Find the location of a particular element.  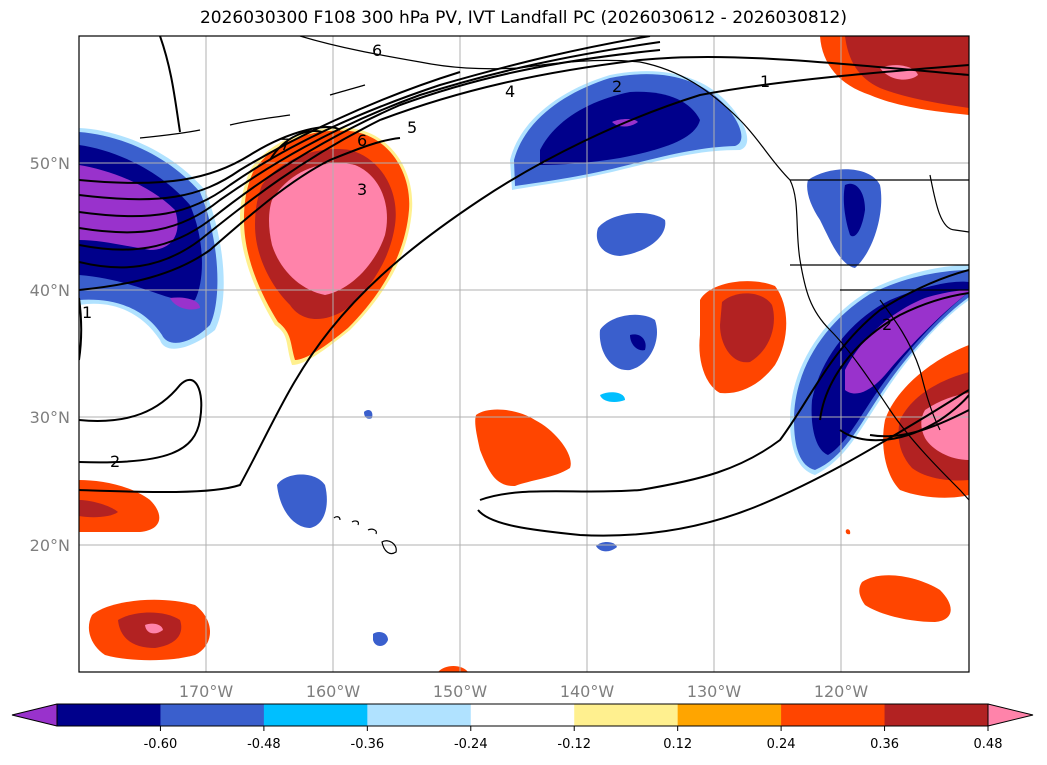

lat-tick-label: 30°N is located at coordinates (50, 417).